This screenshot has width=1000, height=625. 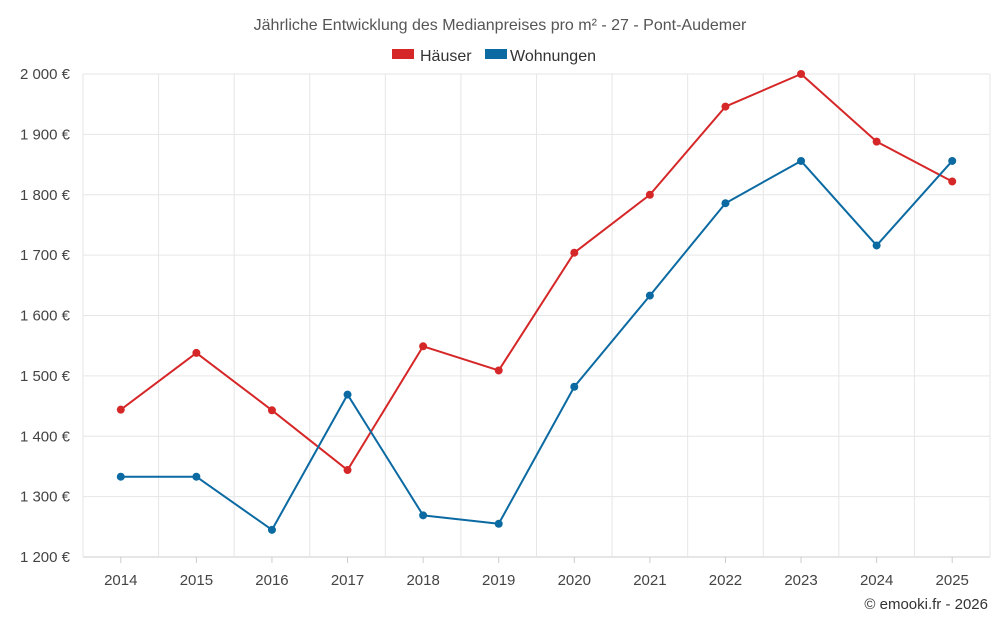 What do you see at coordinates (196, 580) in the screenshot?
I see `x-tick-label: 2015` at bounding box center [196, 580].